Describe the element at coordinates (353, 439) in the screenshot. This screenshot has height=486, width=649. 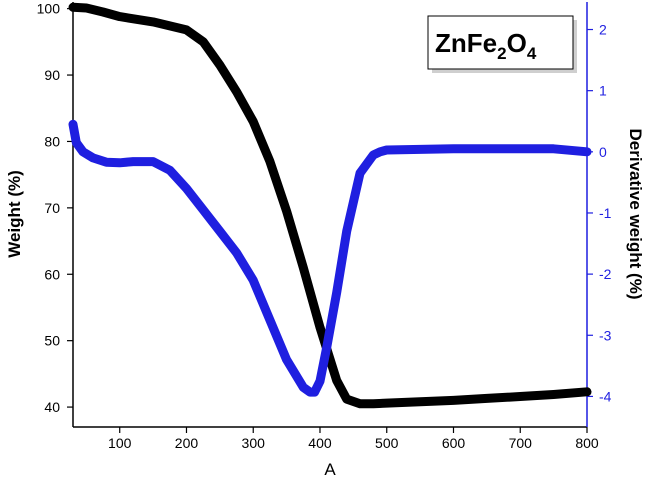
I see `x-axis-ticks: 100 200 300 400 500 600 700 800` at that location.